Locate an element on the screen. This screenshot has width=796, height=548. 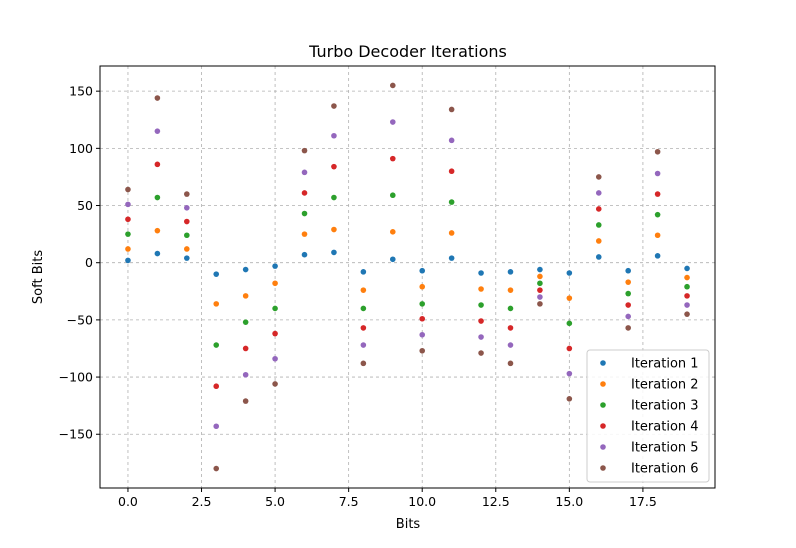
x-tick-label: 12.5 is located at coordinates (496, 501).